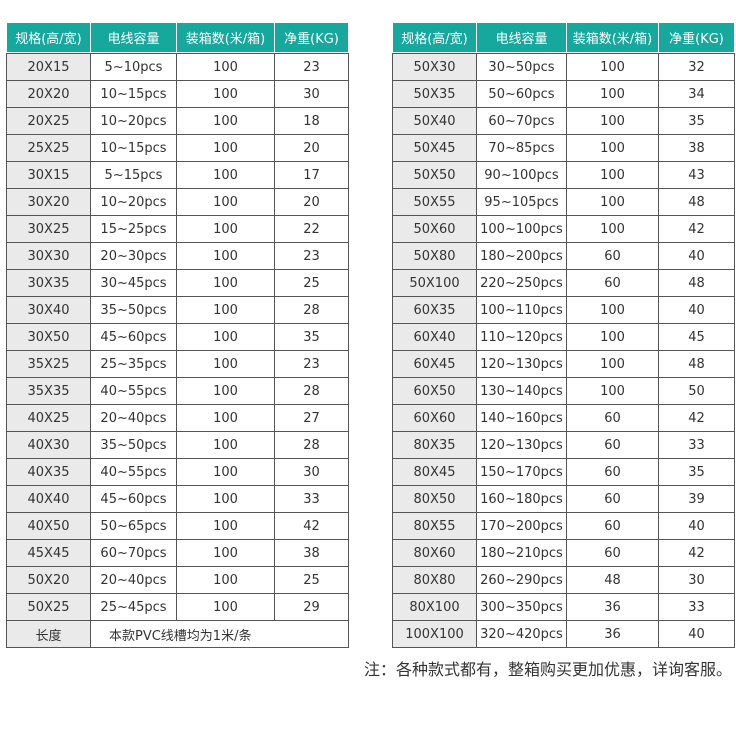 The width and height of the screenshot is (736, 736). Describe the element at coordinates (48, 391) in the screenshot. I see `table-cell: 35X35` at that location.